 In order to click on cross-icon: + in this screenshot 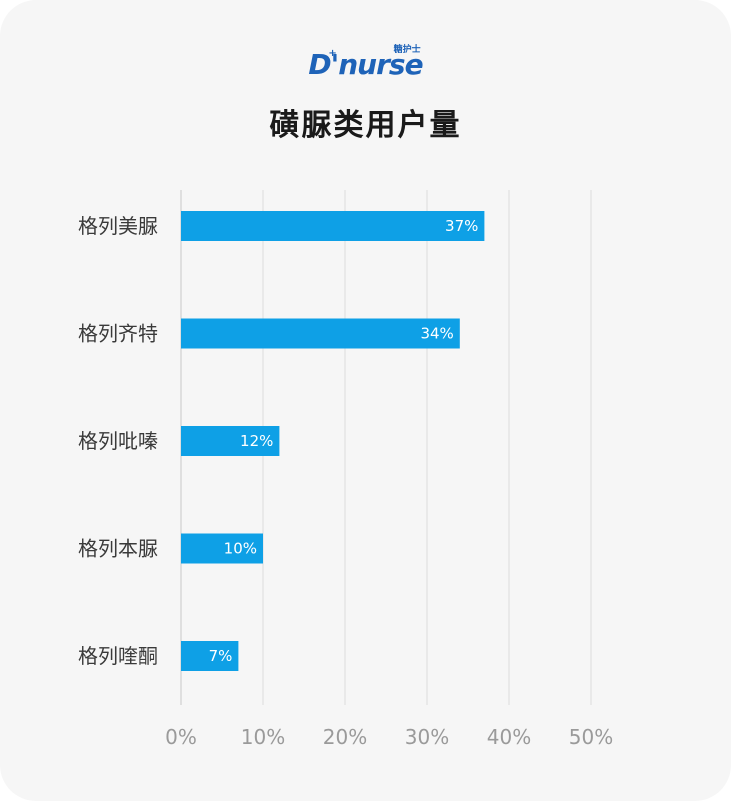, I will do `click(332, 53)`.